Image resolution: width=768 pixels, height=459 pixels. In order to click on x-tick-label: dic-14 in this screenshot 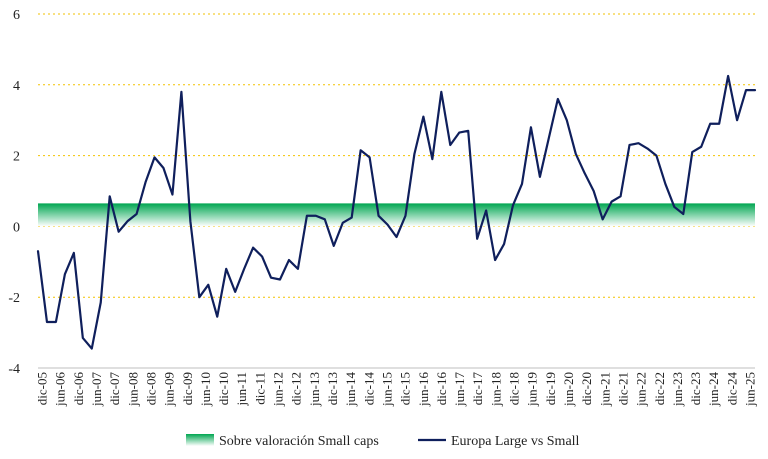, I will do `click(368, 389)`.